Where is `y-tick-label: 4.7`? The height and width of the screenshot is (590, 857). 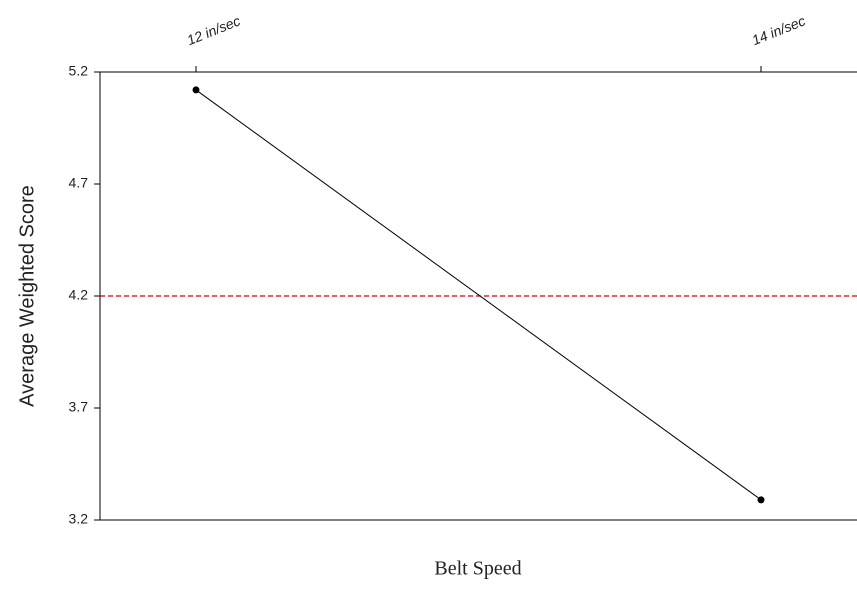 y-tick-label: 4.7 is located at coordinates (79, 183).